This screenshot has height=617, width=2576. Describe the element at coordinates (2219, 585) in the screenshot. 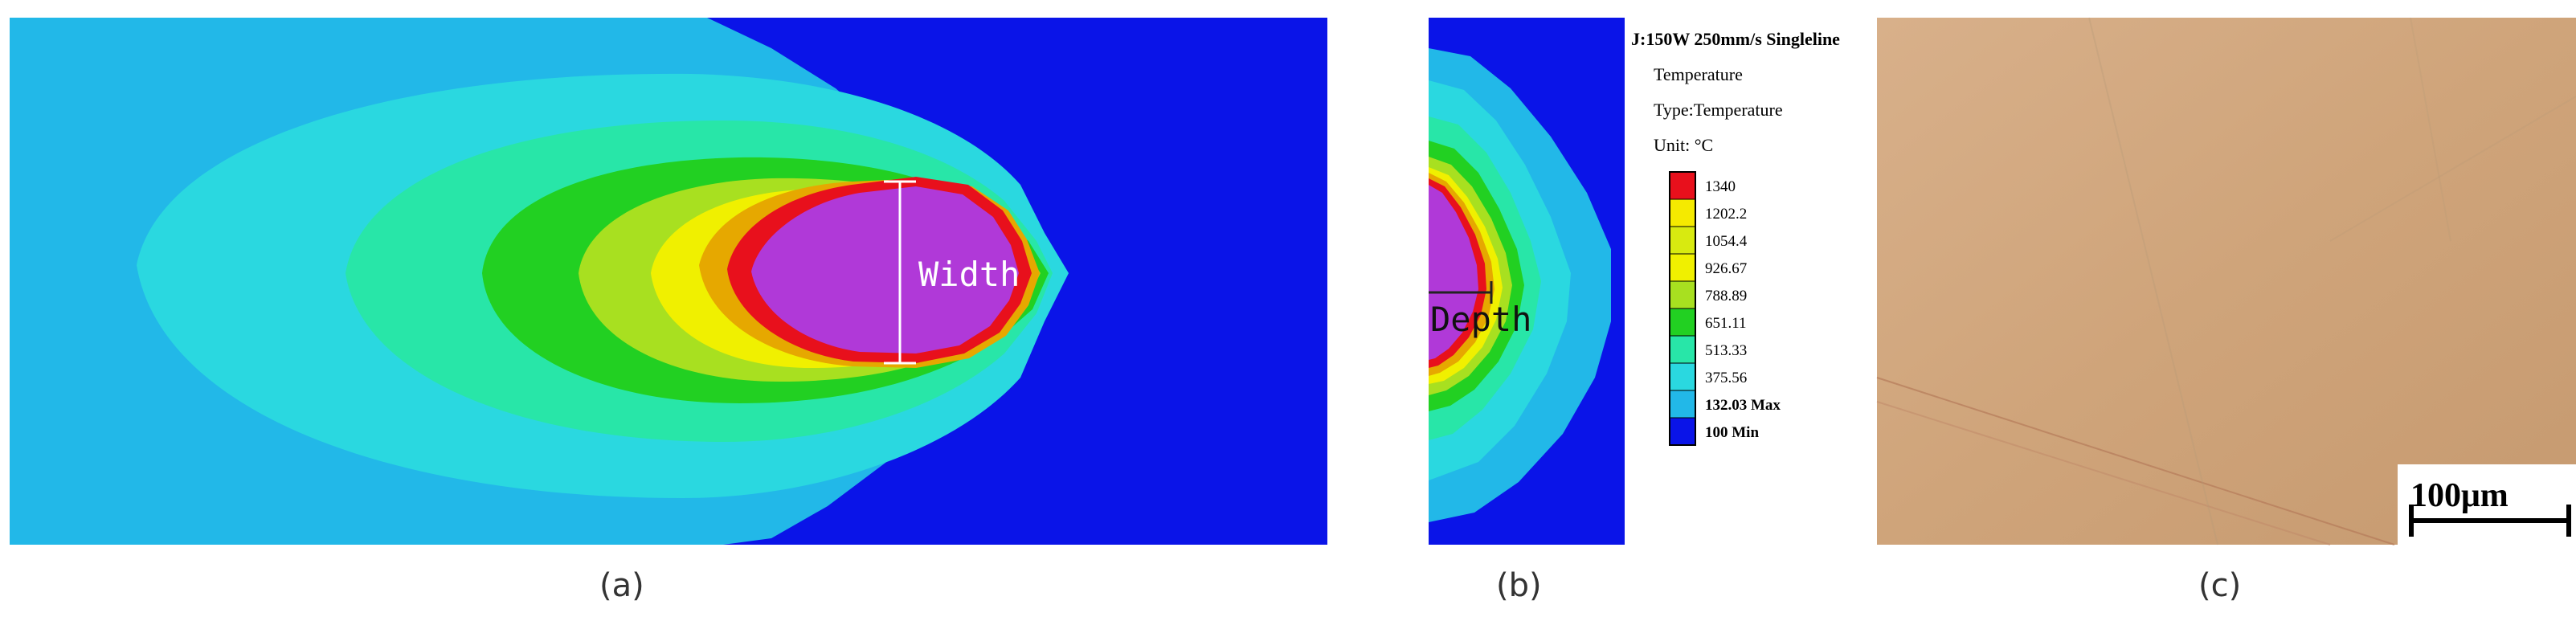

I see `panel-c-caption: (c)` at that location.